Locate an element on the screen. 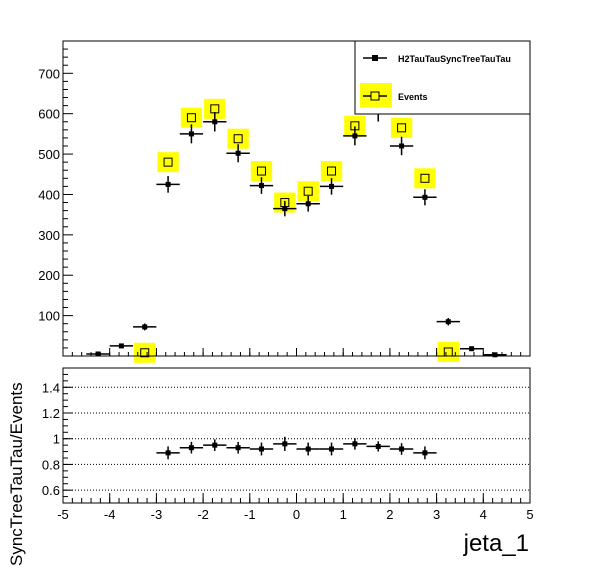 The image size is (596, 572). ratio-x-tick-label: -4 is located at coordinates (110, 514).